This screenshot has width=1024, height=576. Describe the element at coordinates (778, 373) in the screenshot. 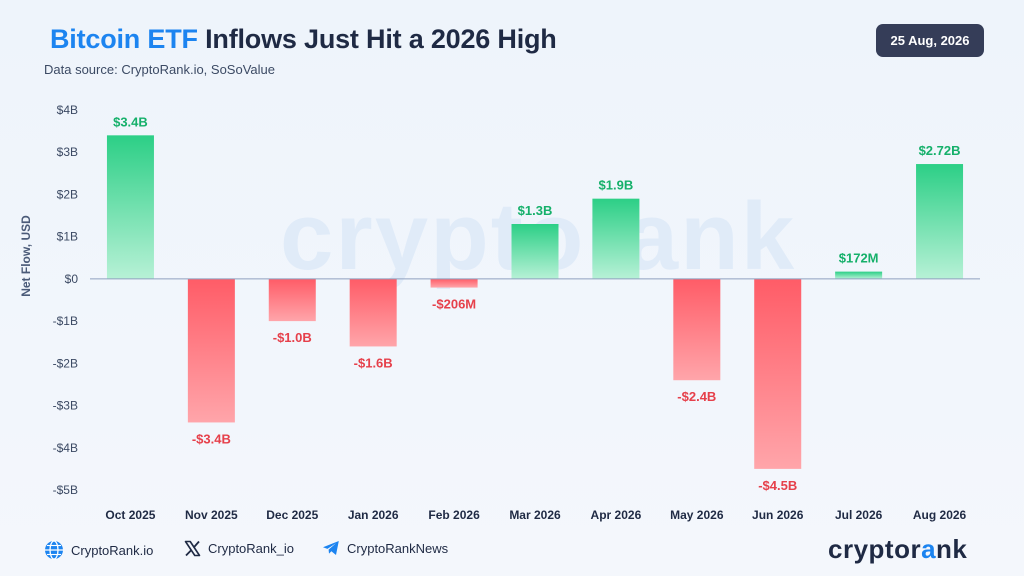

I see `bar-jun-2026` at that location.